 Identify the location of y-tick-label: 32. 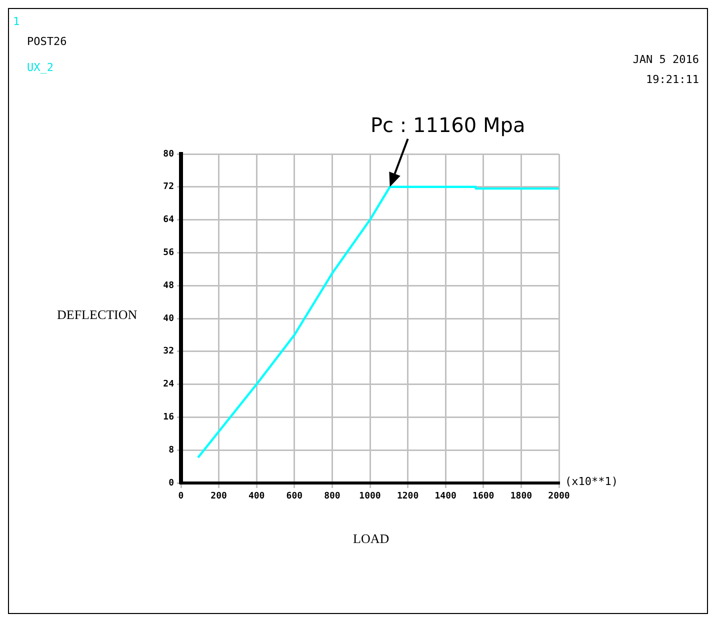
(168, 351).